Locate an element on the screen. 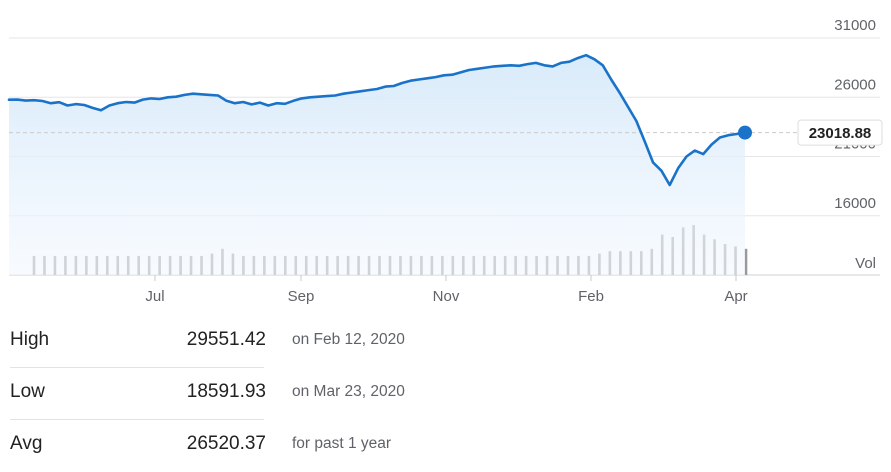  stat-row-low: Low 18591.93 on Mar 23, 2020 is located at coordinates (220, 394).